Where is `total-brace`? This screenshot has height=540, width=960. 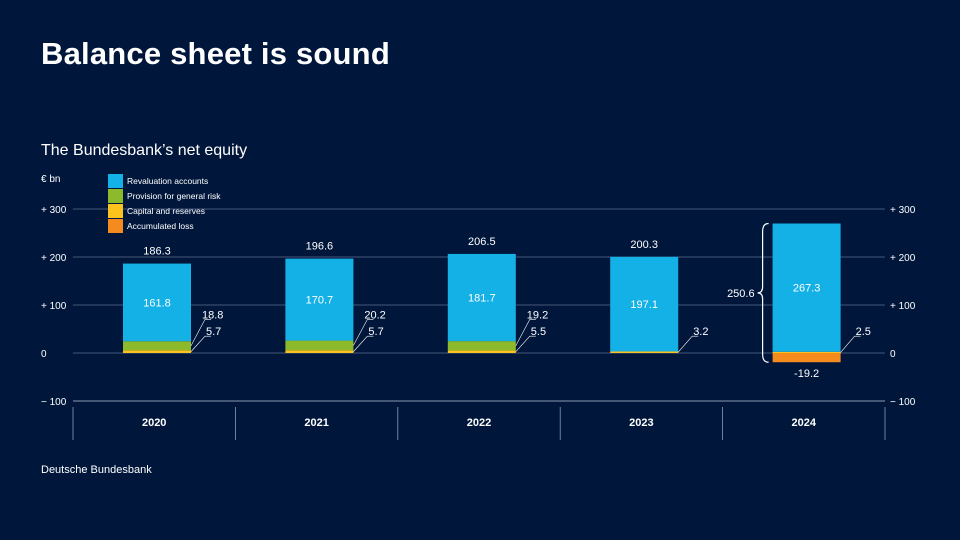 total-brace is located at coordinates (763, 292).